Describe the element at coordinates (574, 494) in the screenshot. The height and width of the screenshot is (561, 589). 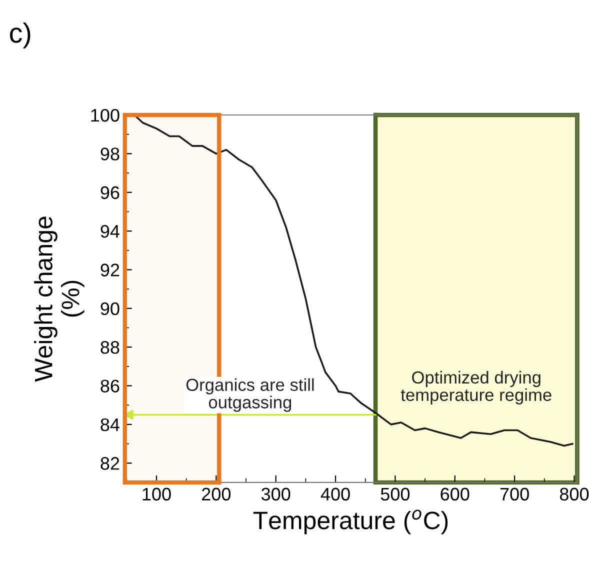
I see `x-tick-label: 800` at that location.